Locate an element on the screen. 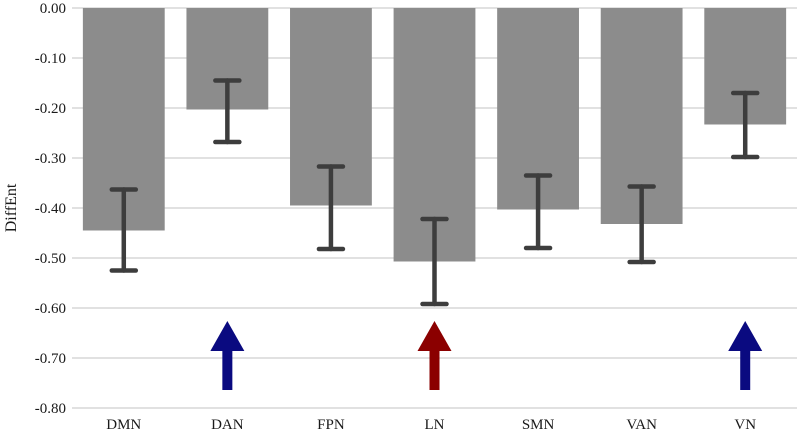 This screenshot has height=431, width=797. x-tick-label: LN is located at coordinates (435, 424).